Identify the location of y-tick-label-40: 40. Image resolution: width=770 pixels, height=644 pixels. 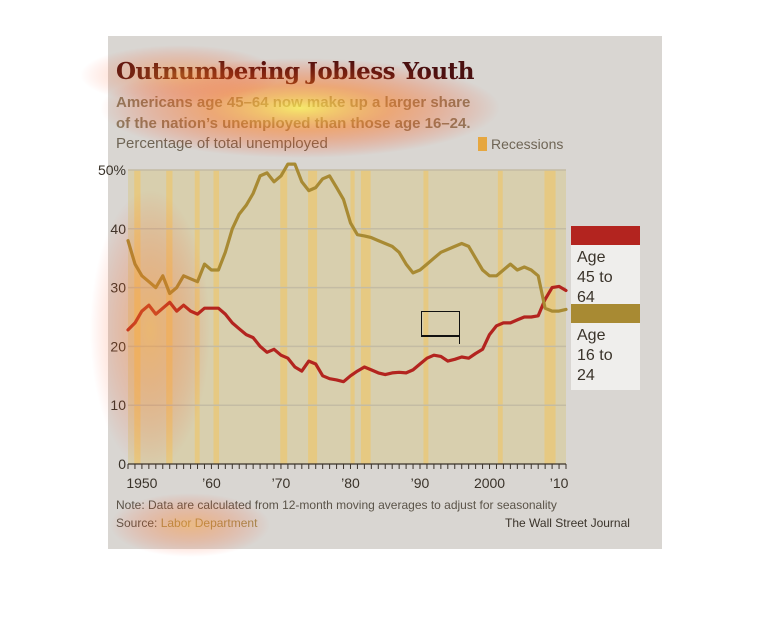
(118, 229).